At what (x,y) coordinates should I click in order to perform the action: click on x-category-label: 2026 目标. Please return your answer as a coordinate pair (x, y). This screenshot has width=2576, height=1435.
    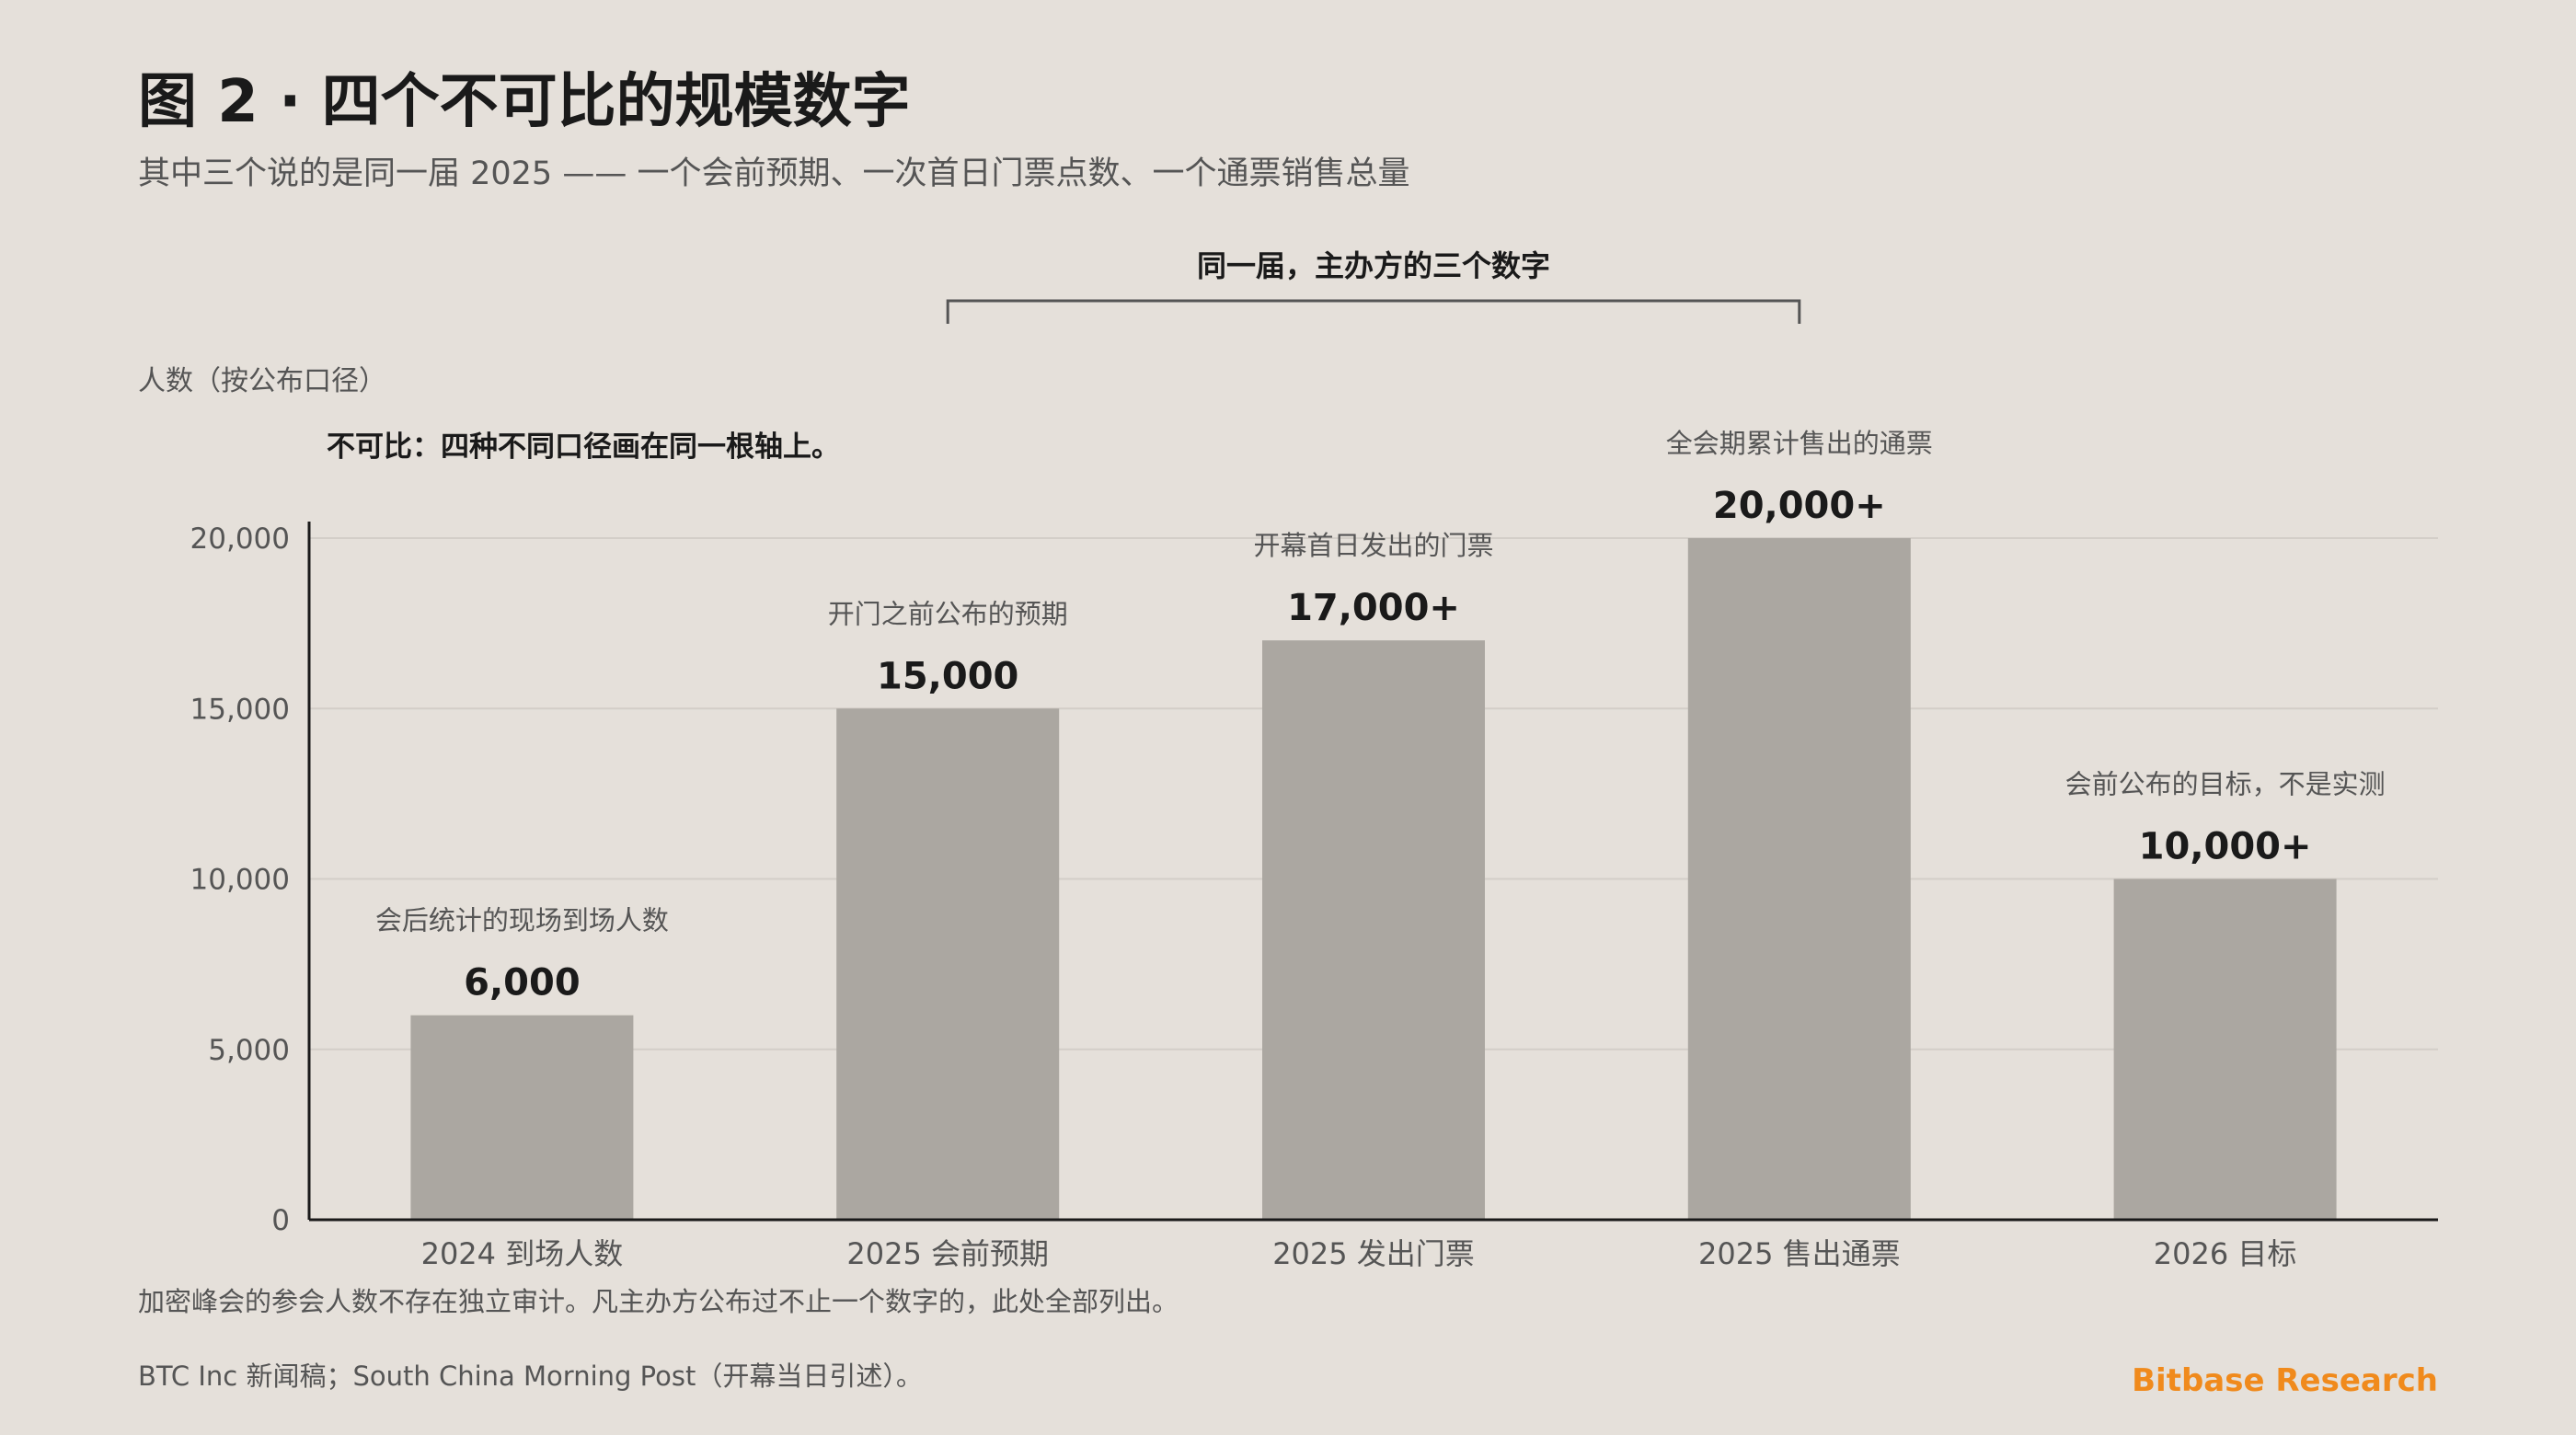
    Looking at the image, I should click on (2225, 1253).